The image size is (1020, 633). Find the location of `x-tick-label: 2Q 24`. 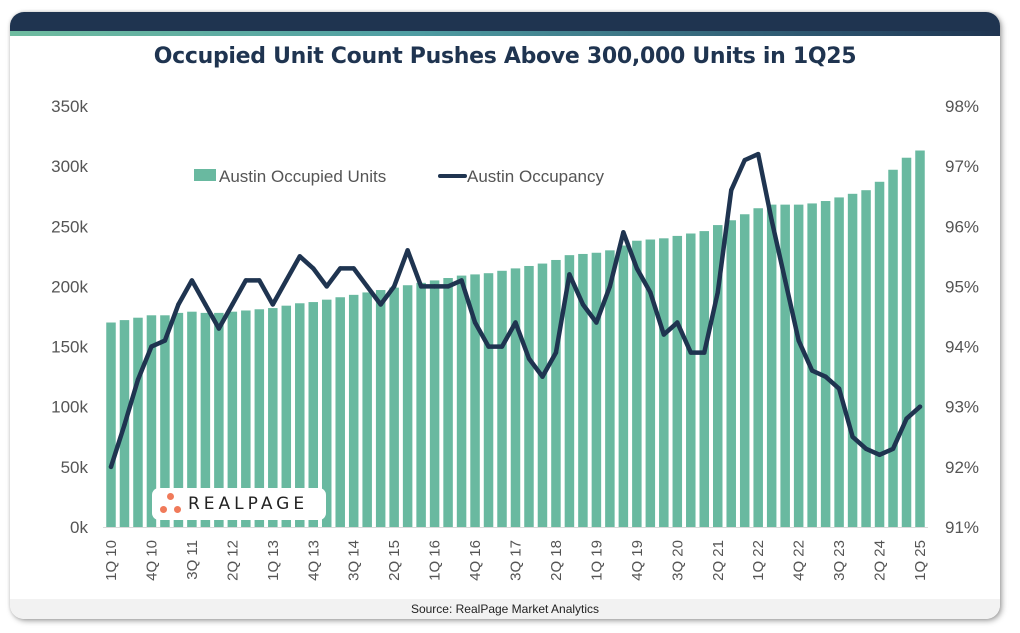

x-tick-label: 2Q 24 is located at coordinates (880, 560).